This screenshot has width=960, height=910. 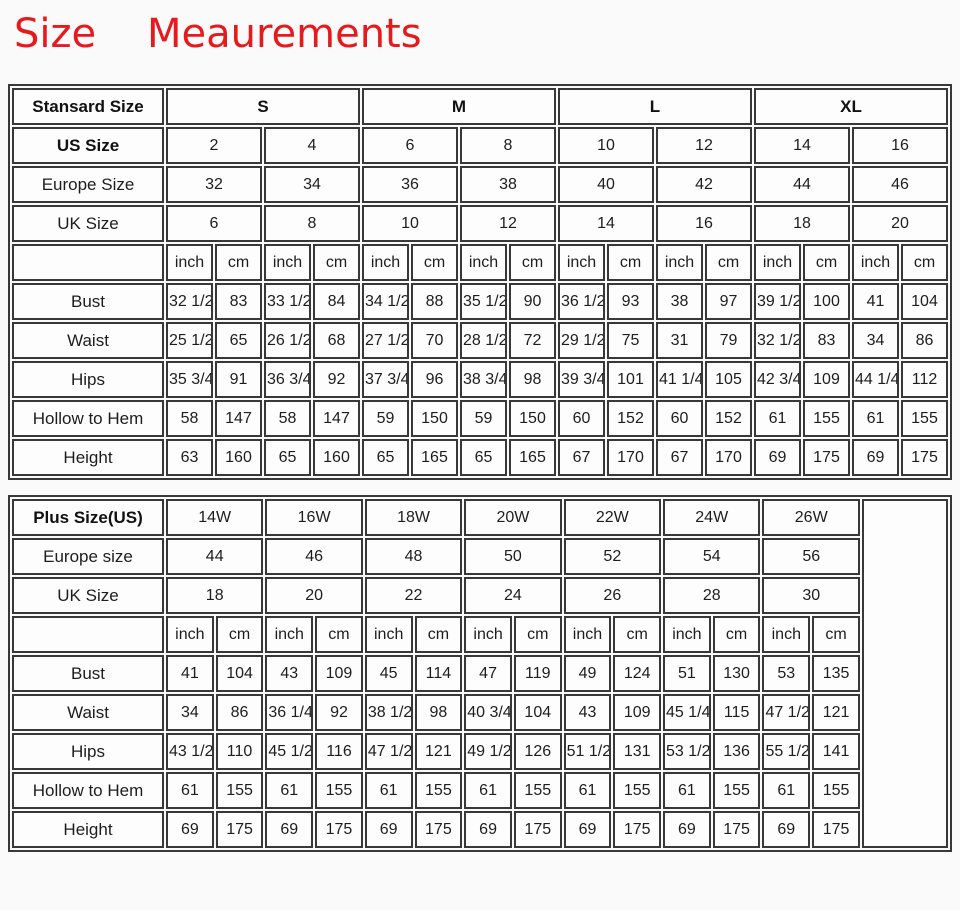 I want to click on cell: 43 1/2, so click(x=190, y=751).